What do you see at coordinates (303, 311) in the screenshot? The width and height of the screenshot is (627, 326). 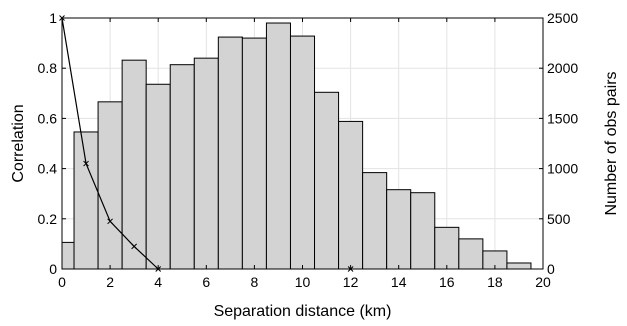 I see `x-axis-label: Separation distance (km)` at bounding box center [303, 311].